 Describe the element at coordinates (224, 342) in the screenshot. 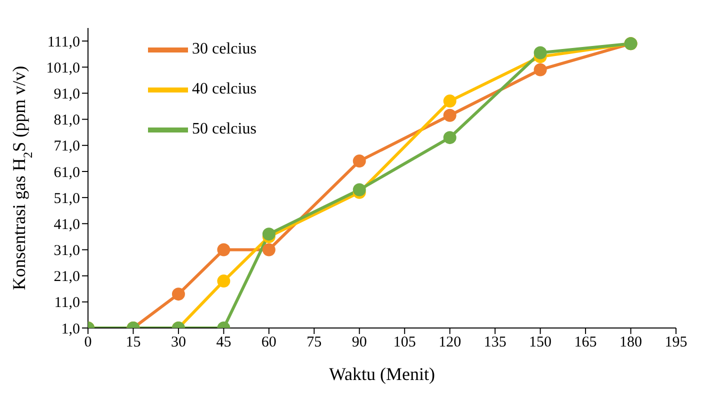

I see `x-tick-label: 45` at that location.